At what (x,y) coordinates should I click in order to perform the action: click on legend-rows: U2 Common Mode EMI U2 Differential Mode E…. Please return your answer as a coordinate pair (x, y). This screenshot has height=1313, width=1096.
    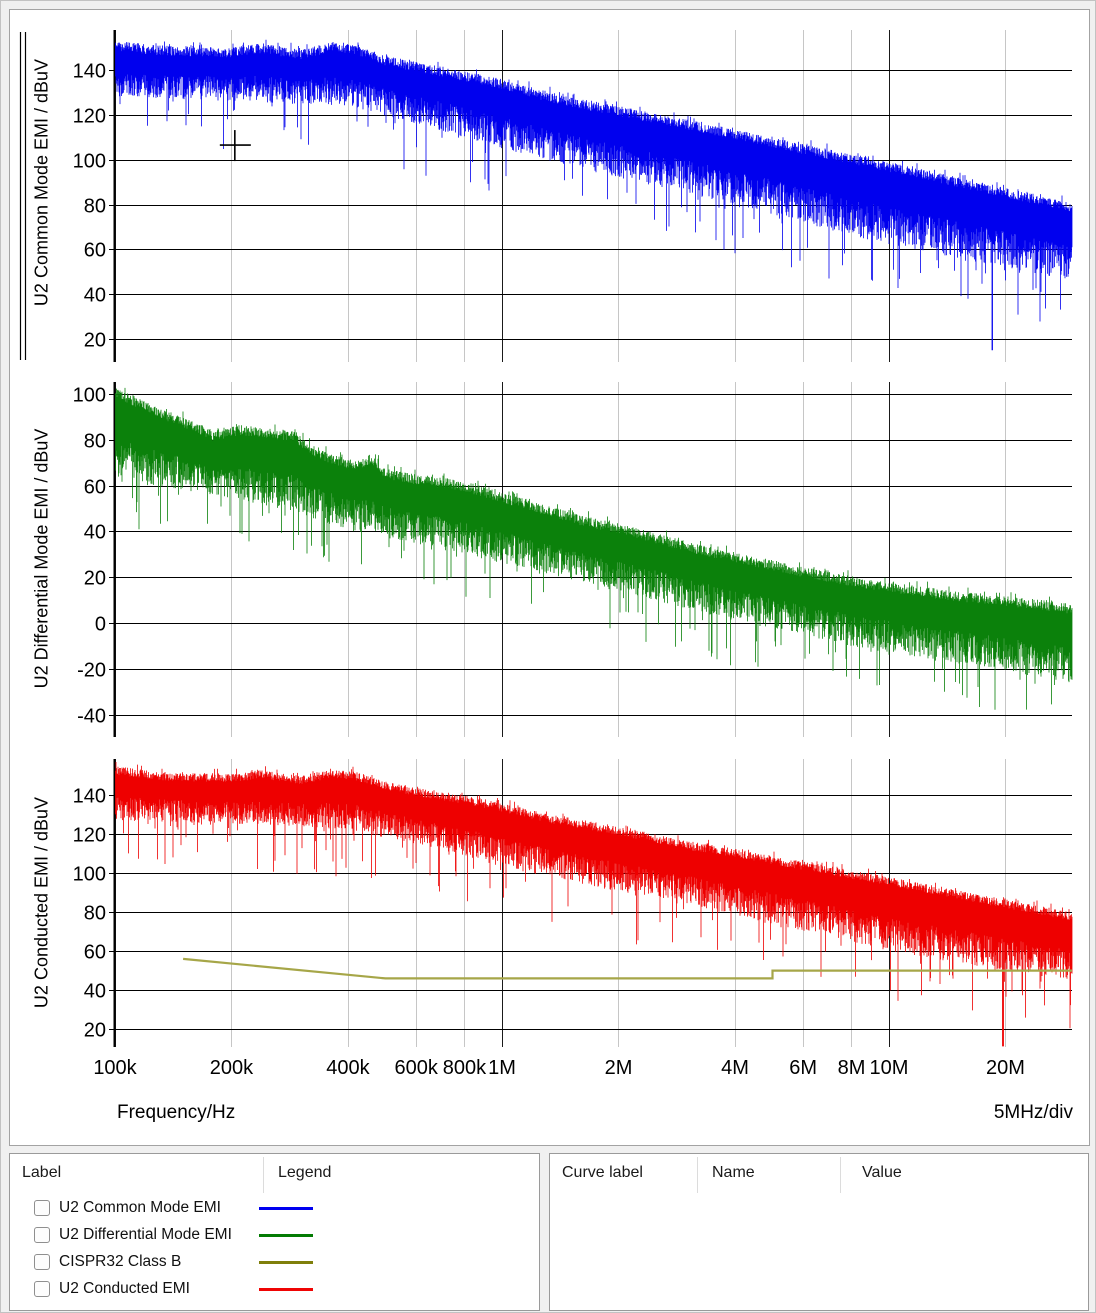
    Looking at the image, I should click on (274, 1250).